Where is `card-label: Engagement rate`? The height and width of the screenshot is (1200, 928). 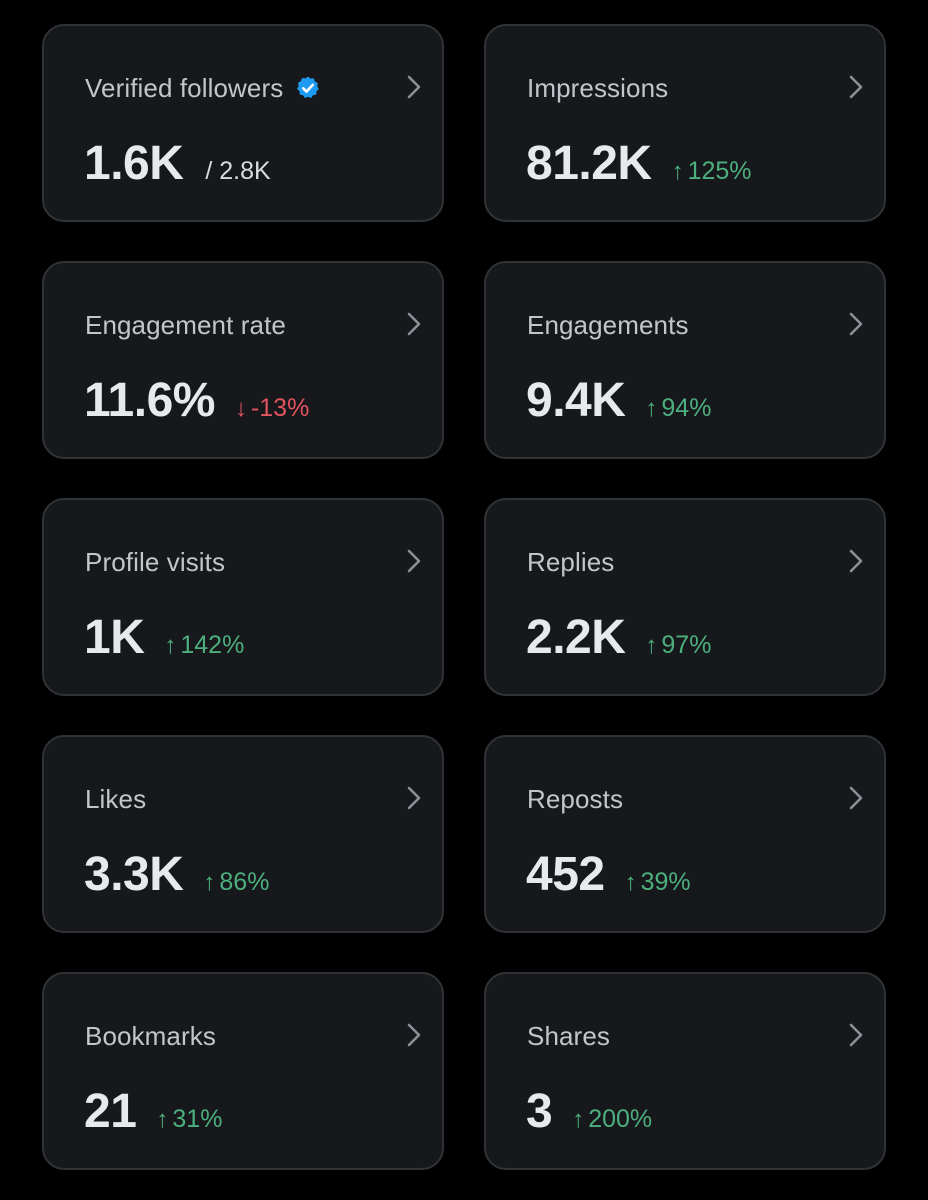 card-label: Engagement rate is located at coordinates (185, 325).